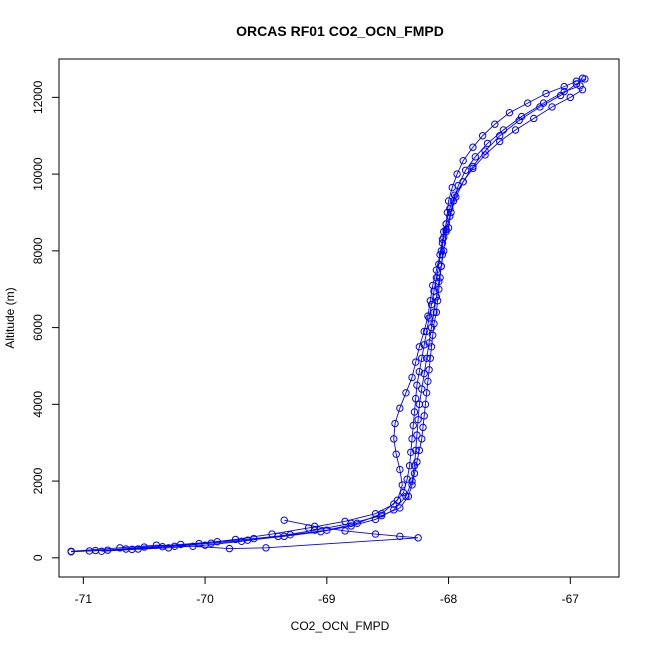 This screenshot has height=650, width=650. I want to click on y-tick-label: 6000, so click(38, 327).